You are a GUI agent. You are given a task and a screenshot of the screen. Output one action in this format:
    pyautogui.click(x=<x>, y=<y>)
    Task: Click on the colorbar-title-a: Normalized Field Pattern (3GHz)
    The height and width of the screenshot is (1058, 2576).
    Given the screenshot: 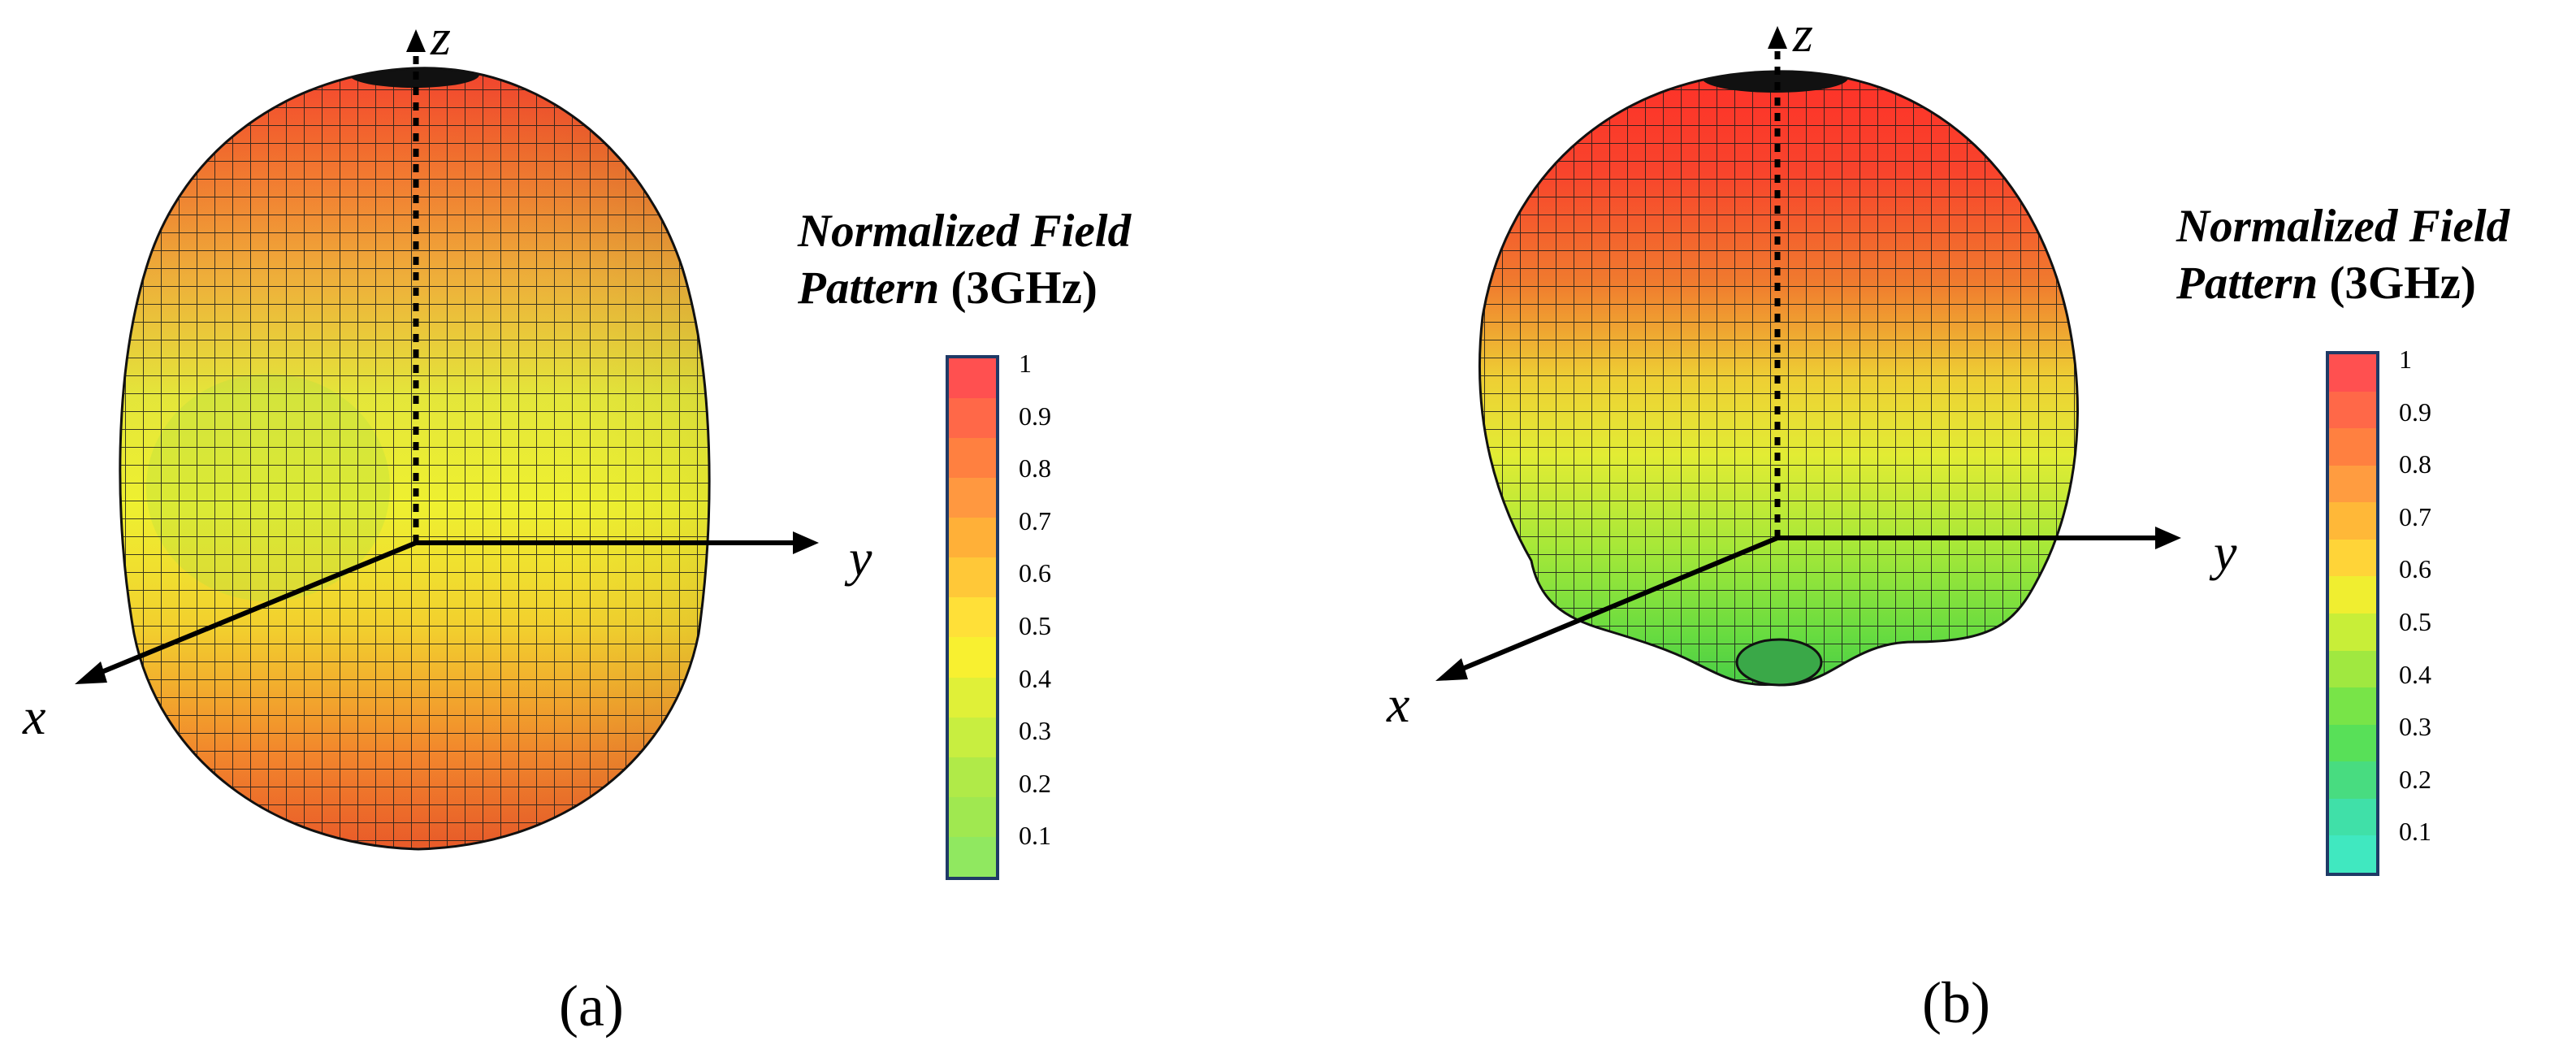 What is the action you would take?
    pyautogui.click(x=964, y=260)
    